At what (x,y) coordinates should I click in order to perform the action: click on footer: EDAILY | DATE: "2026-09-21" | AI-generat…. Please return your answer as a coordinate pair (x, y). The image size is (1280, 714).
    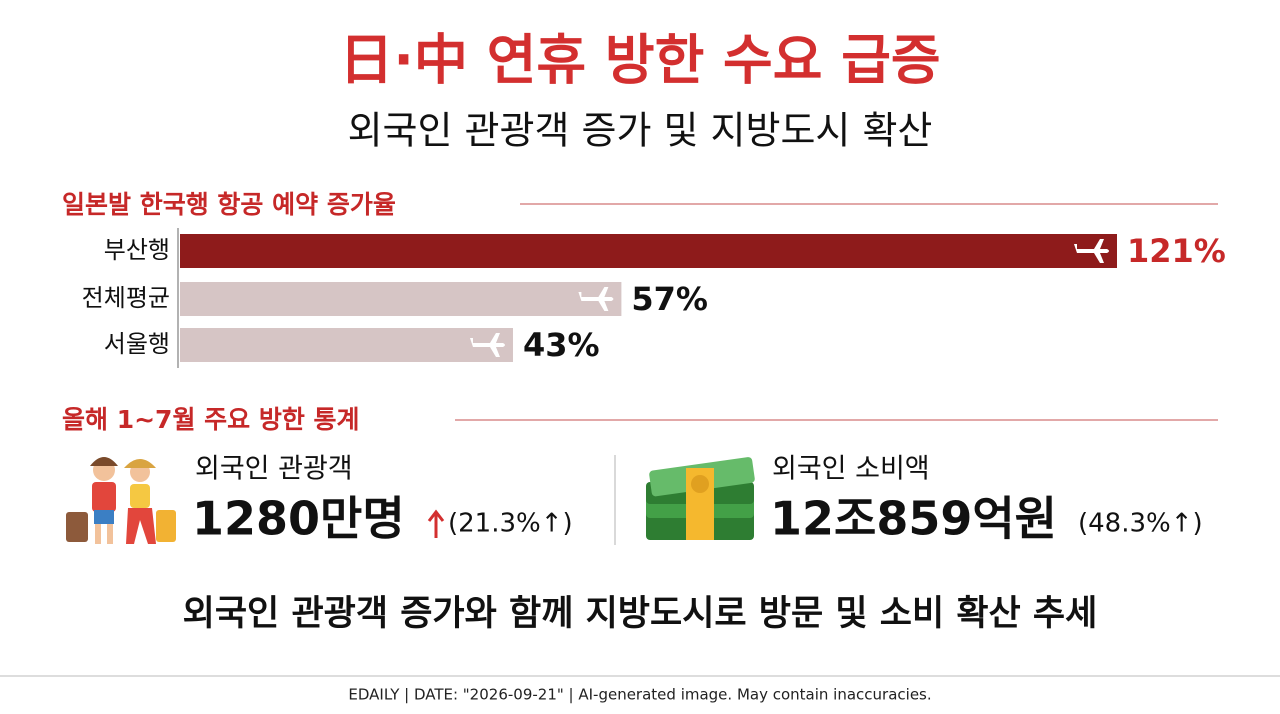
    Looking at the image, I should click on (639, 695).